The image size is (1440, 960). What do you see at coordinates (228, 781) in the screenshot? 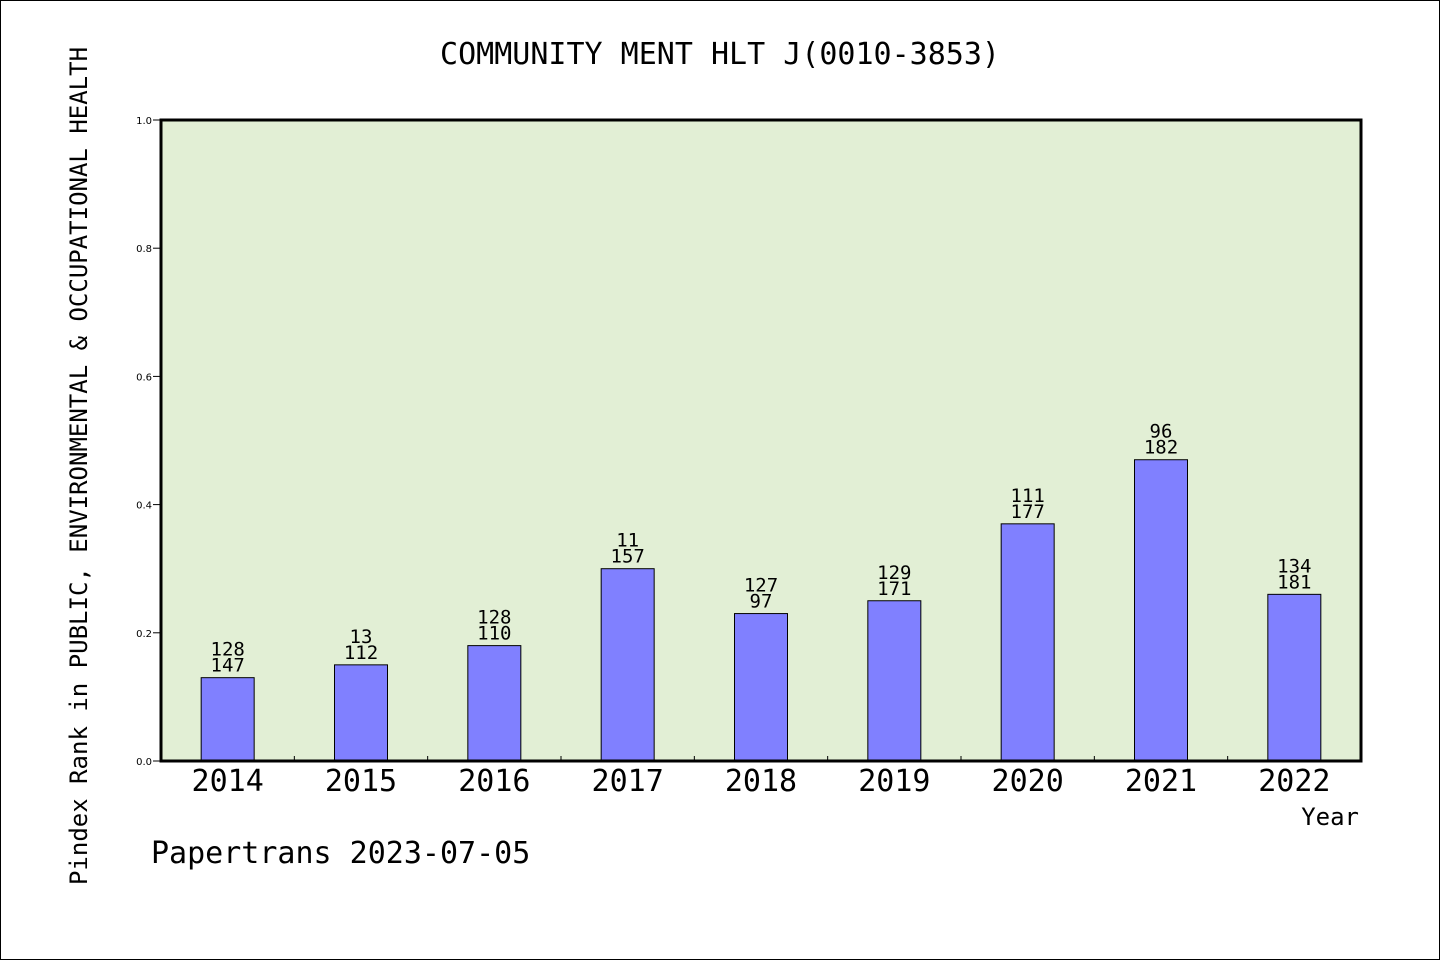
I see `x-tick-label: 2014` at bounding box center [228, 781].